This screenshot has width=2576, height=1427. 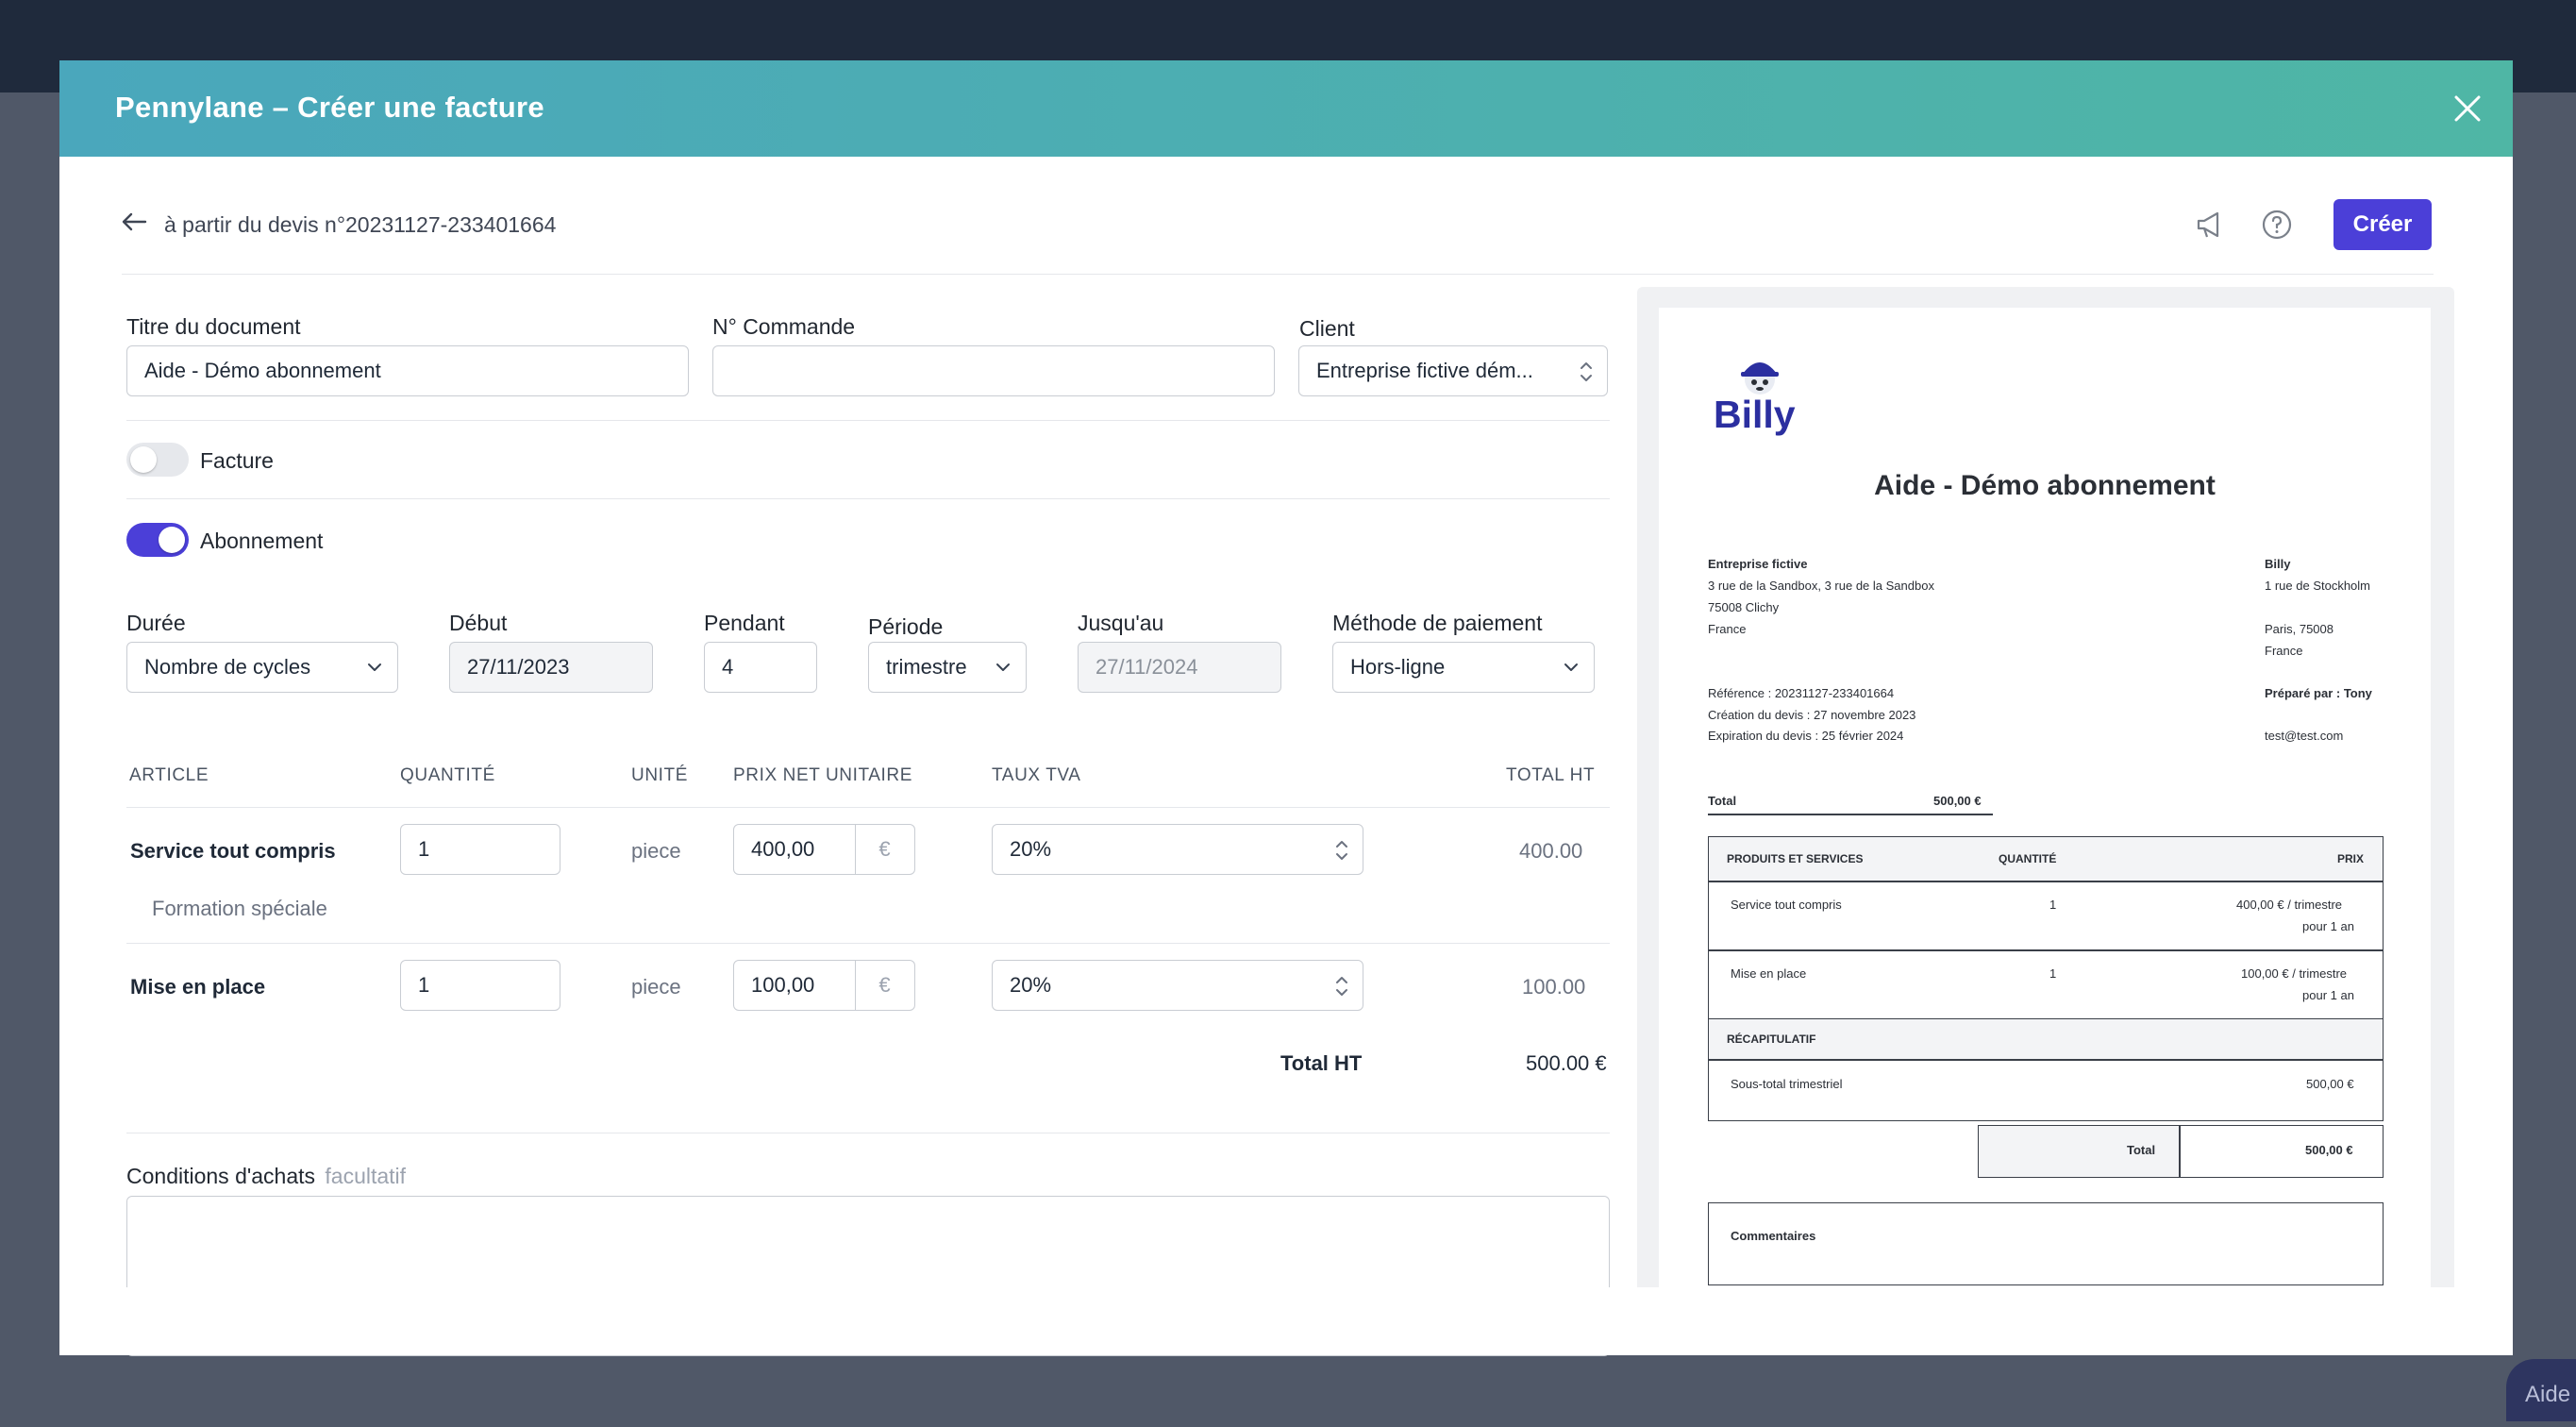 I want to click on row2-prix-value: 100,00, so click(x=783, y=985).